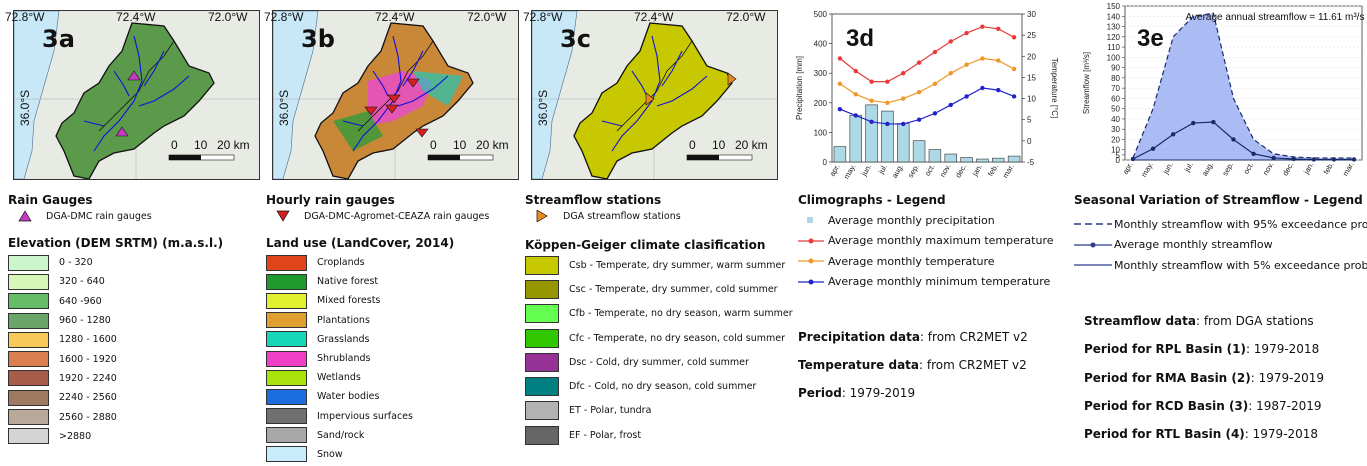 This screenshot has height=466, width=1367. What do you see at coordinates (1147, 170) in the screenshot?
I see `x-tick-label: may.` at bounding box center [1147, 170].